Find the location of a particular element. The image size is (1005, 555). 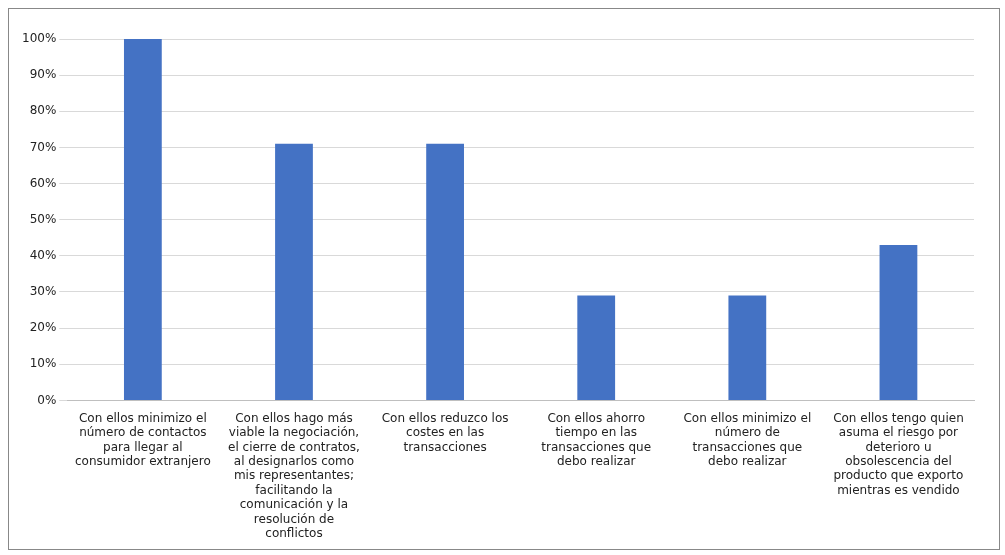

x-tick-label: Con ellos minimizo el número de contactos para llegar al consumidor extranjero is located at coordinates (143, 439).